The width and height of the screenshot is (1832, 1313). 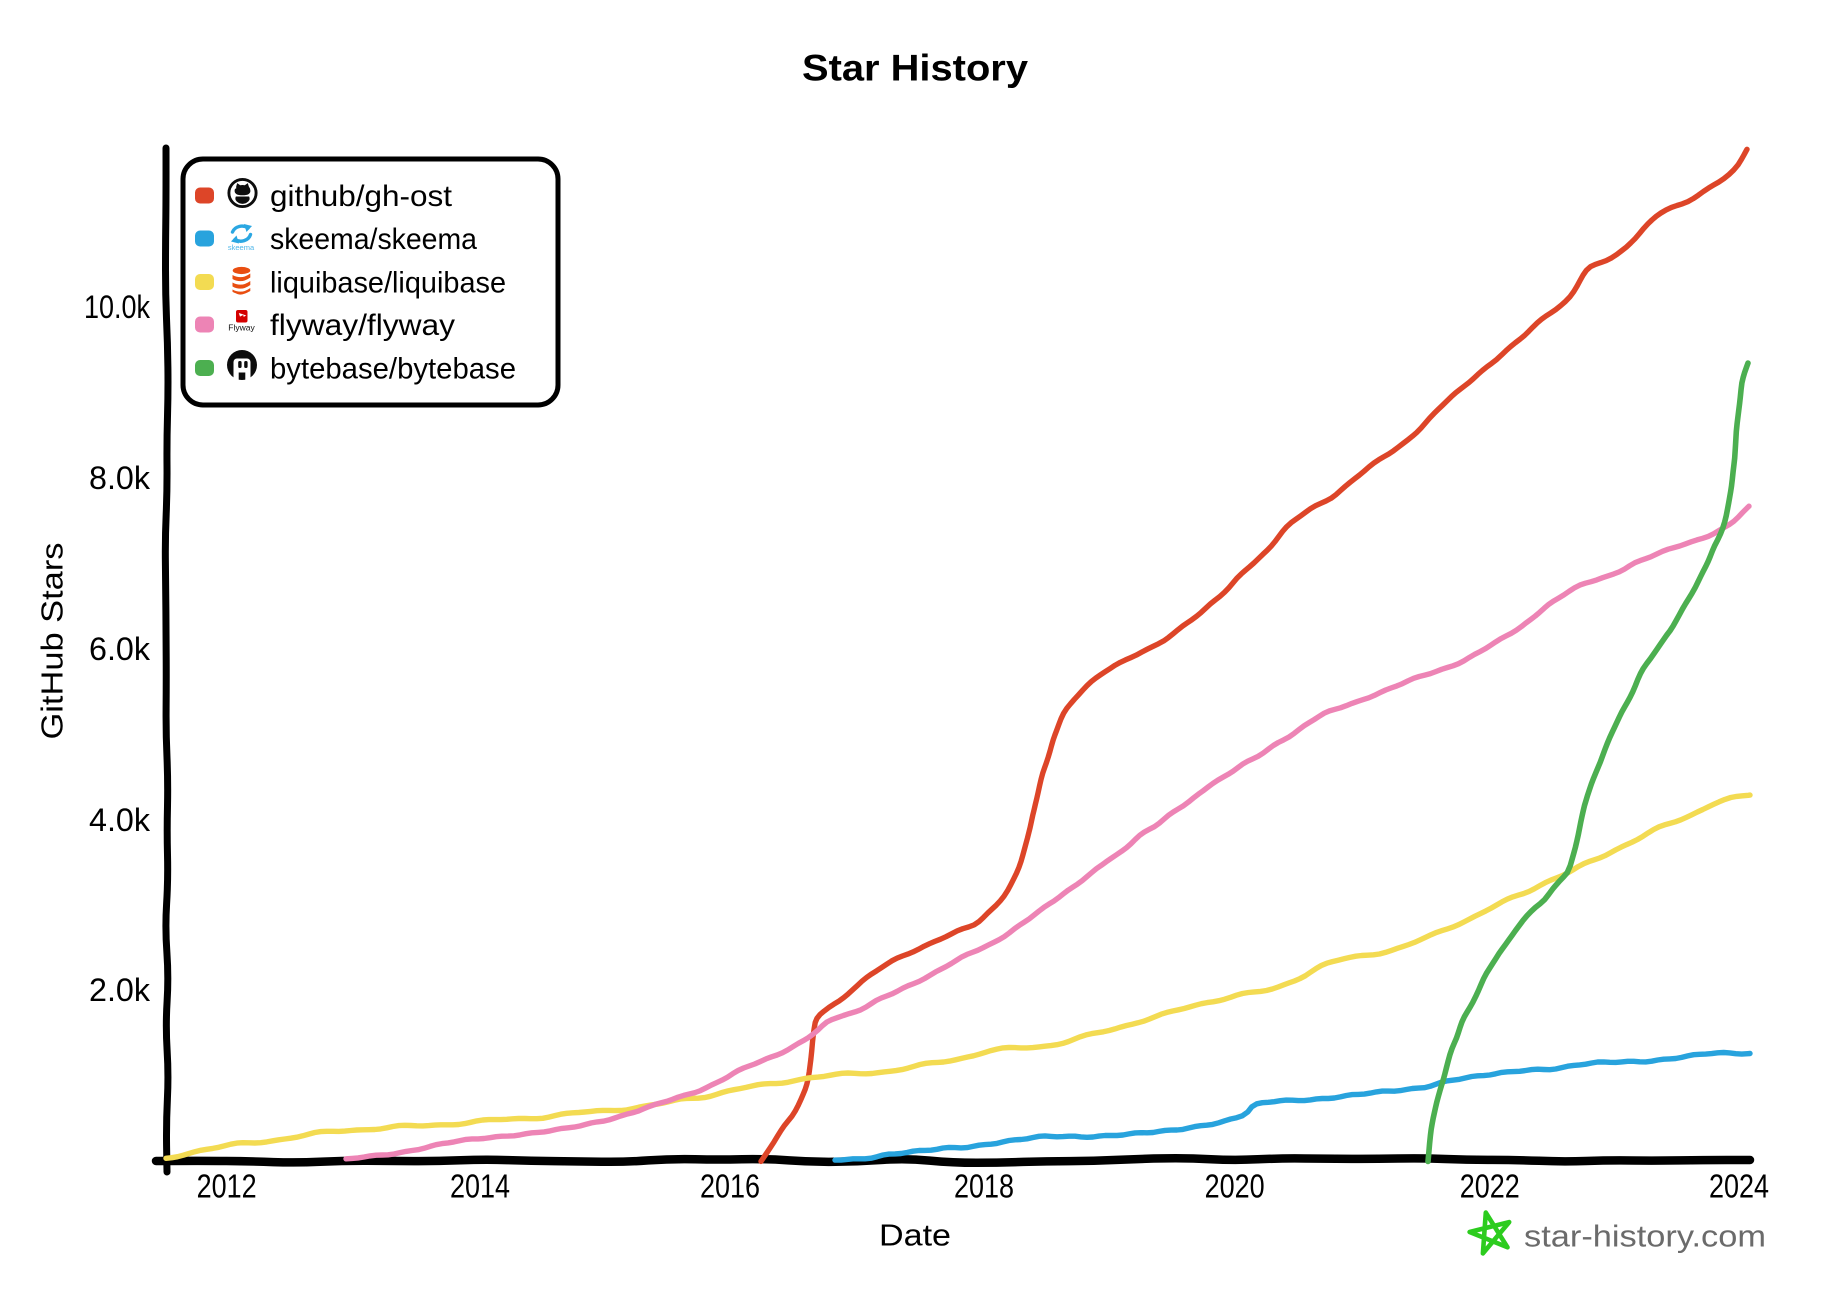 I want to click on svg-text: liquibase/liquibase, so click(x=388, y=283).